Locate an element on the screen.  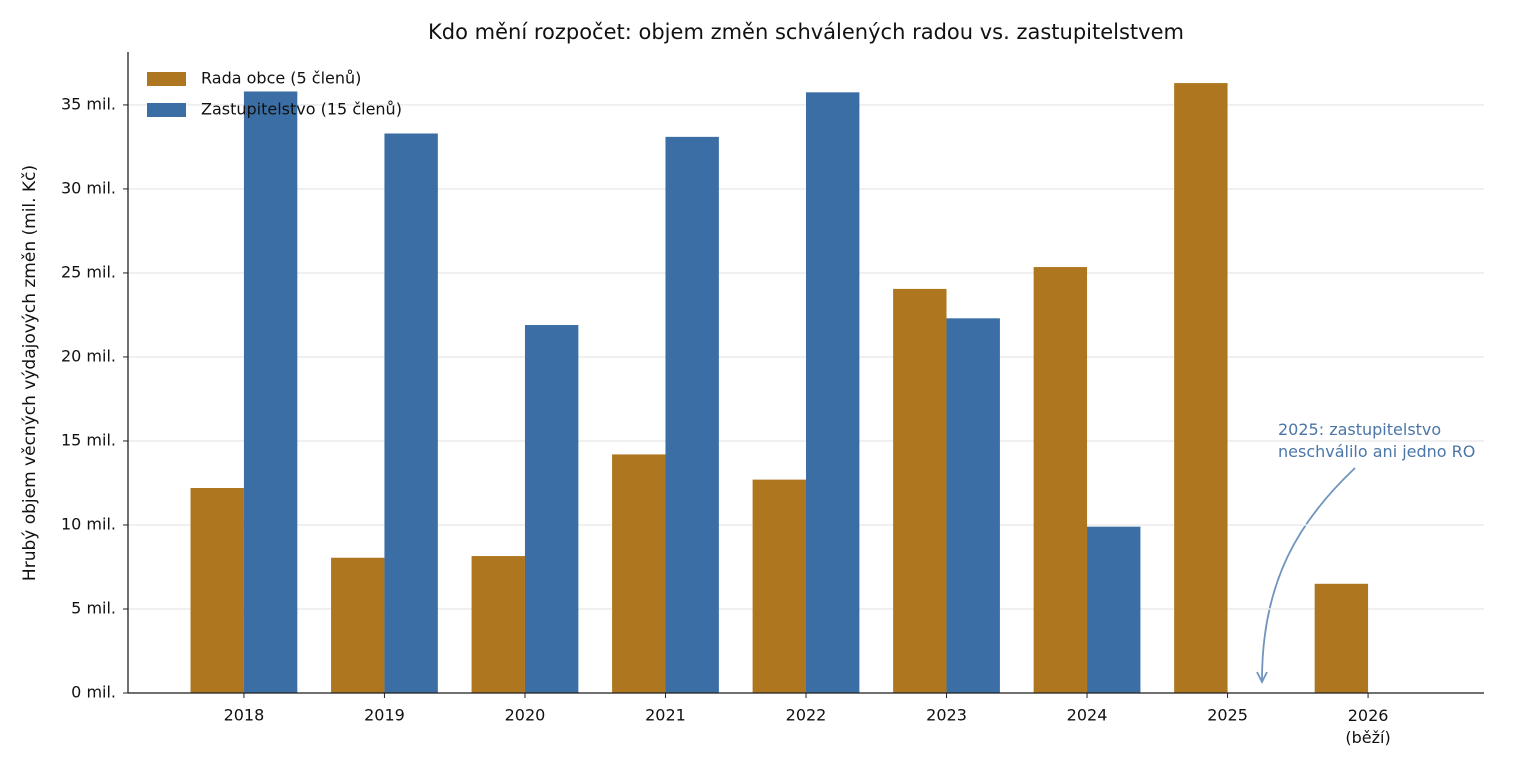
annotation-arrow is located at coordinates (1308, 574).